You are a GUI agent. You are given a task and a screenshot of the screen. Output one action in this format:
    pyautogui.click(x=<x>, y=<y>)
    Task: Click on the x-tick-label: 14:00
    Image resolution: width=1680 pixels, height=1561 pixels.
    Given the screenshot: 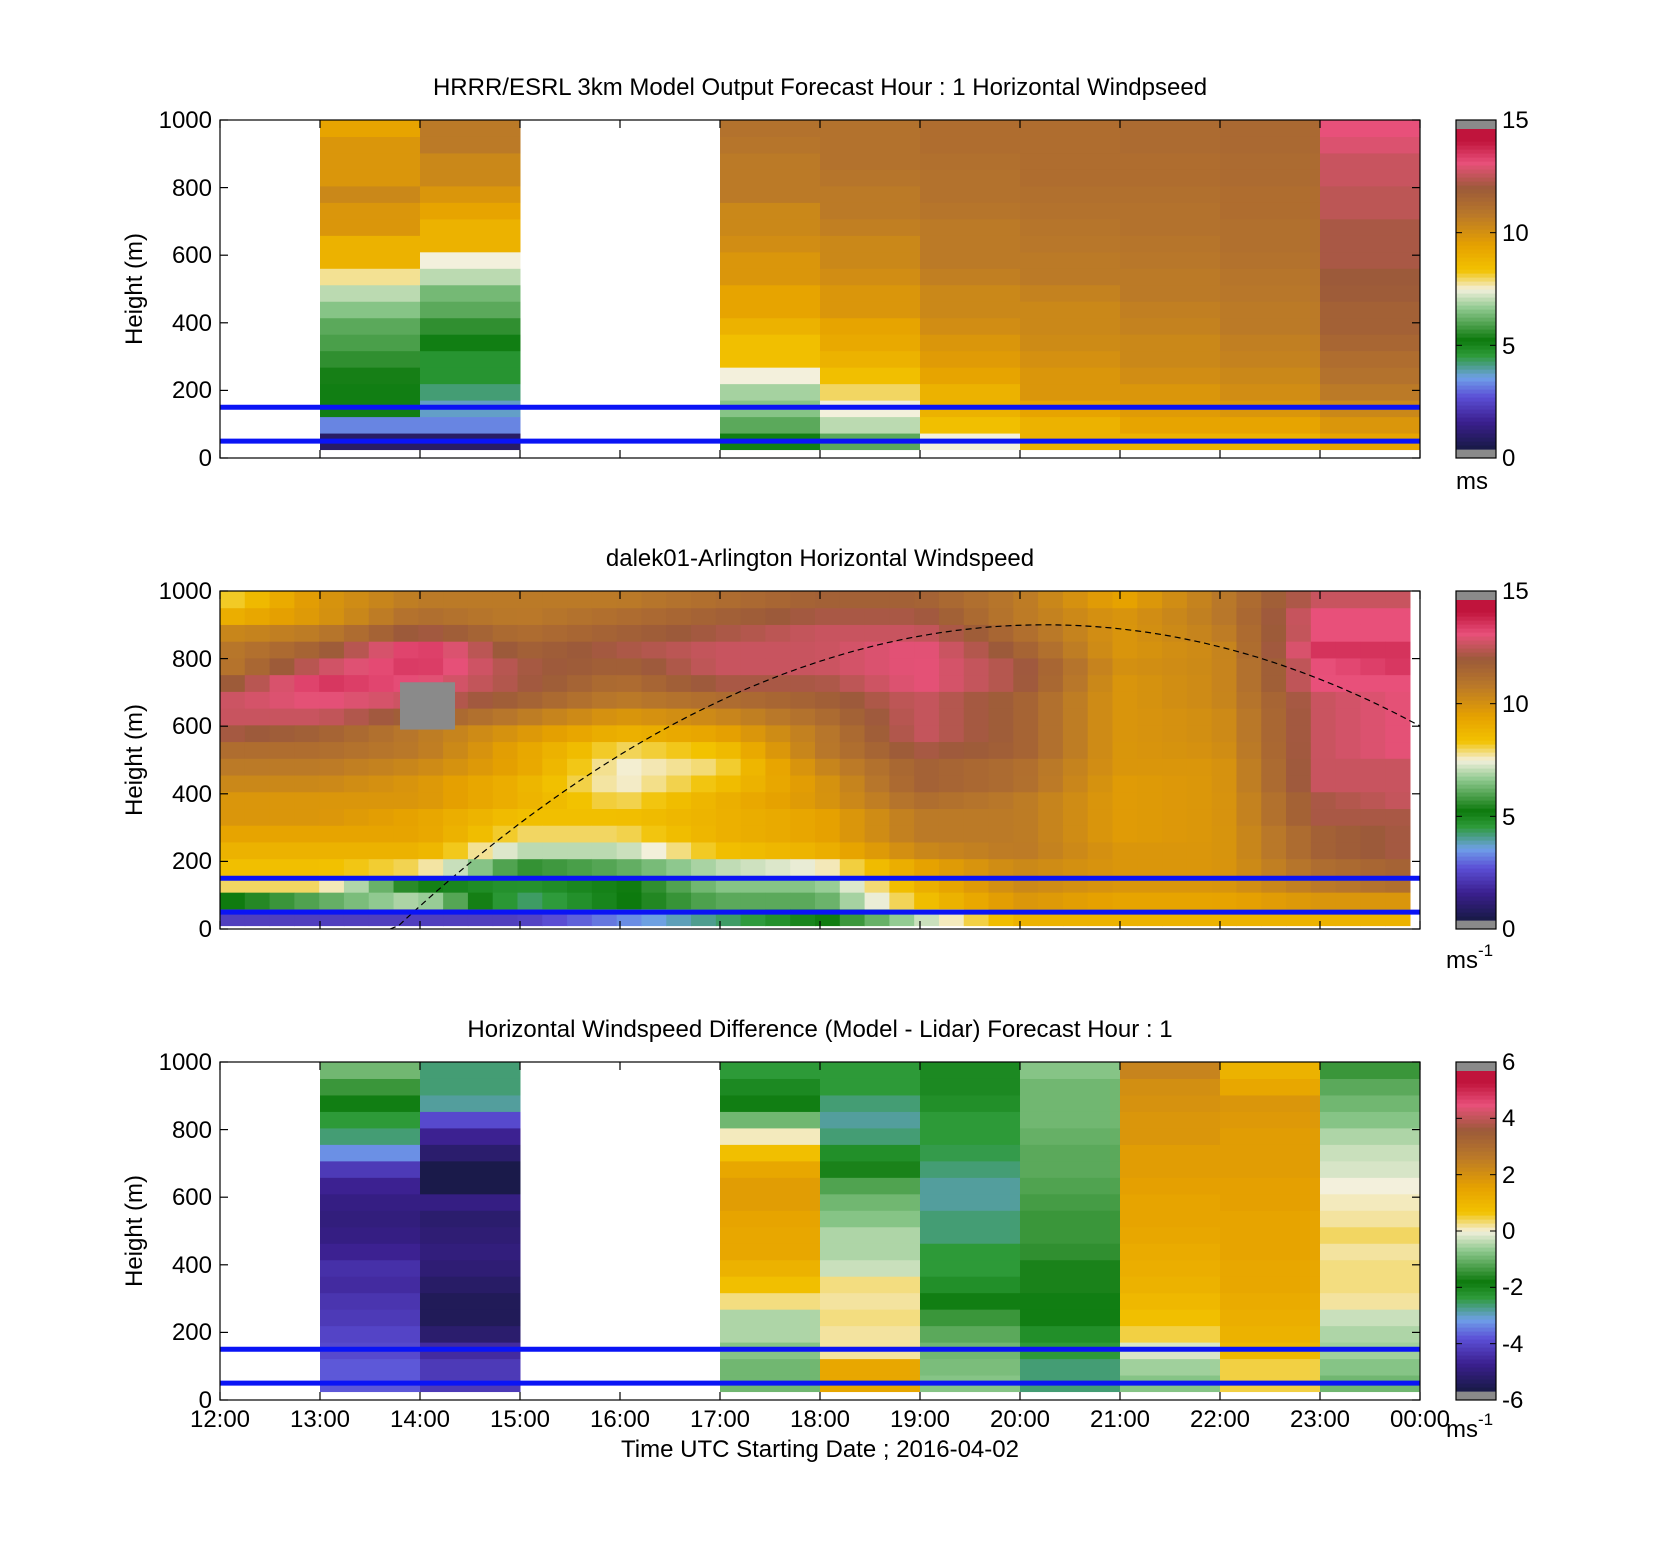 What is the action you would take?
    pyautogui.click(x=420, y=1419)
    